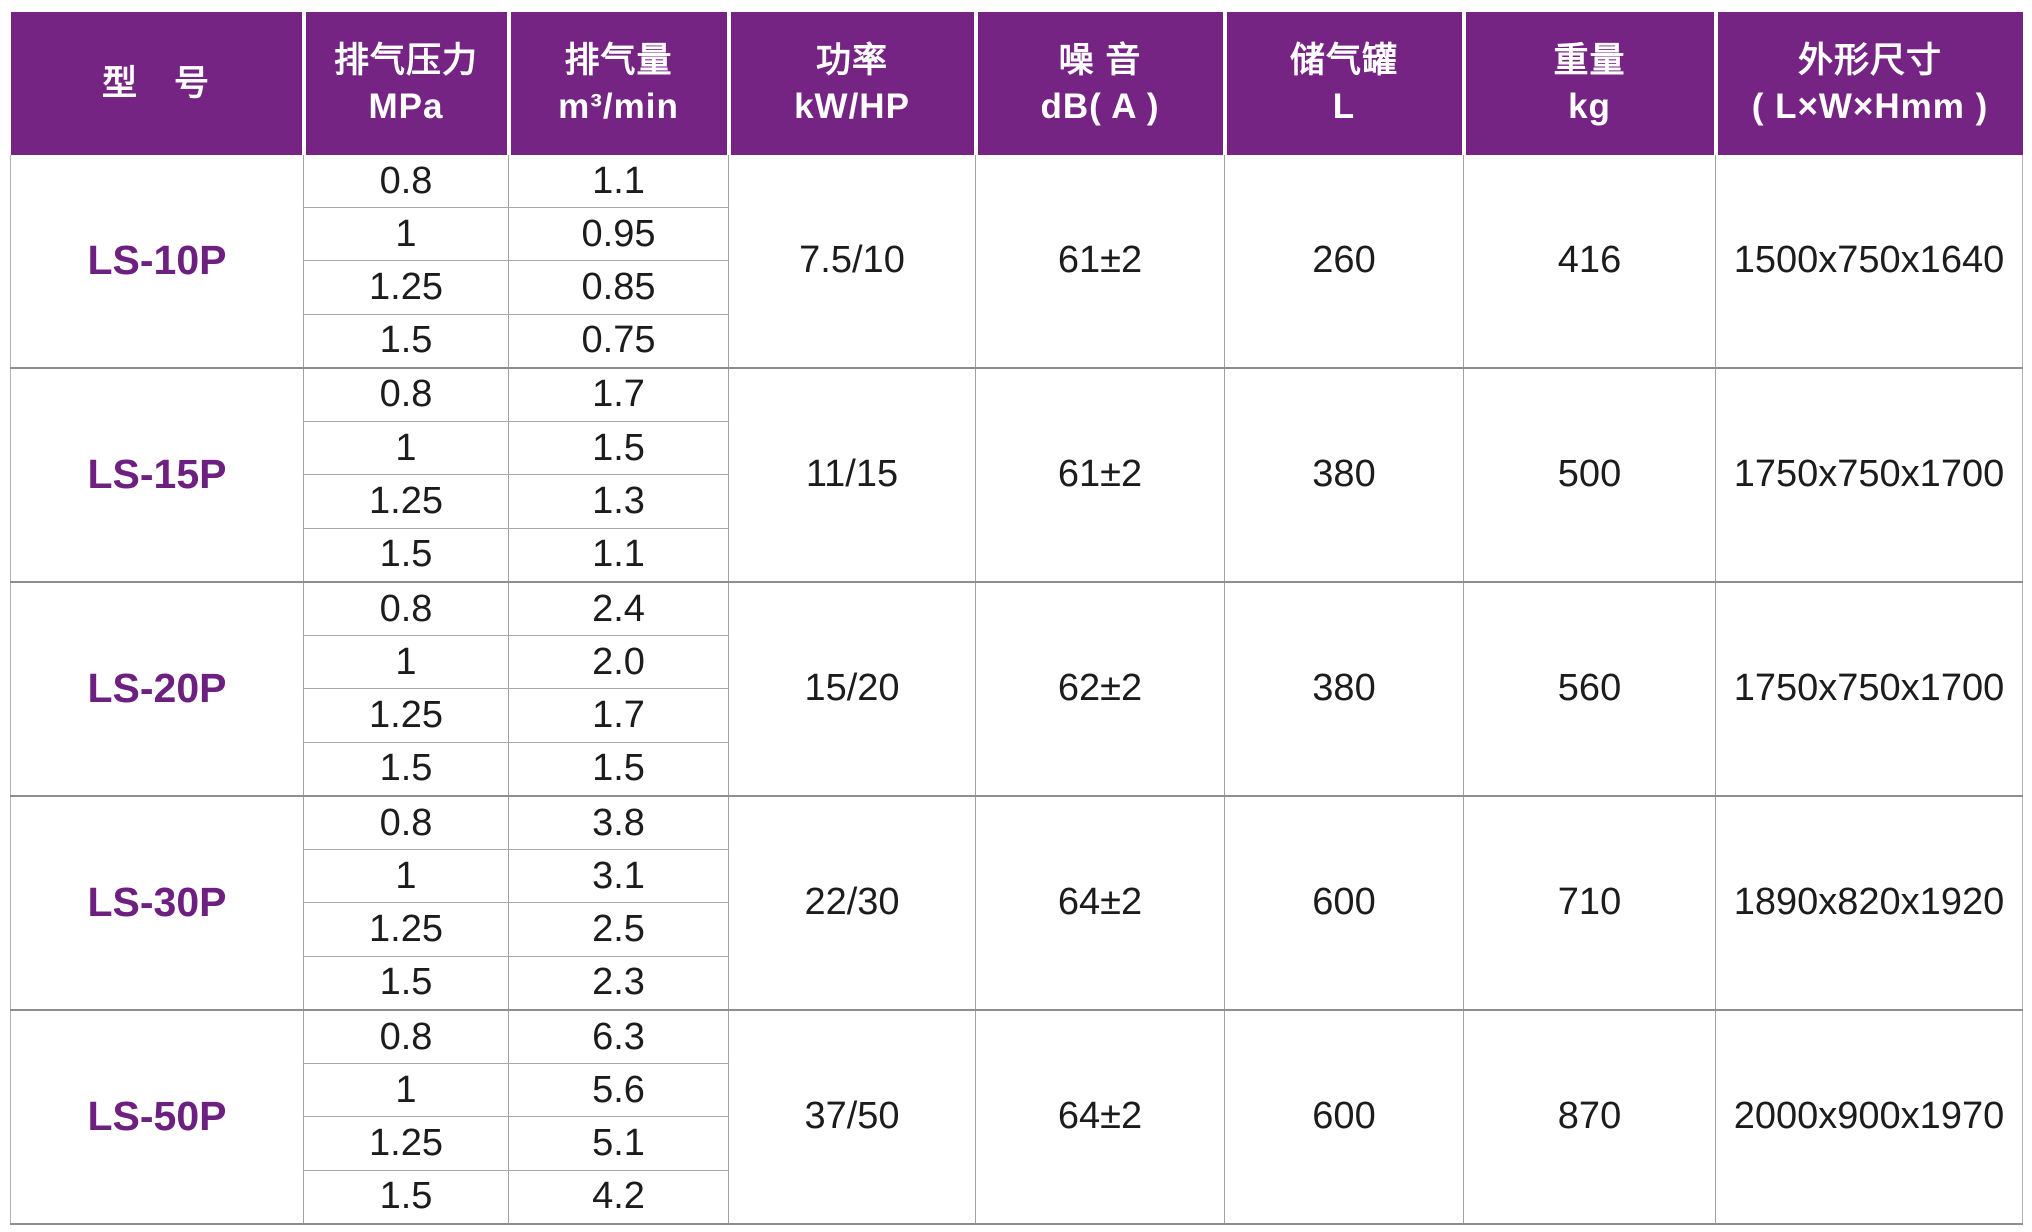  What do you see at coordinates (618, 1037) in the screenshot?
I see `volume-cell: 6.3` at bounding box center [618, 1037].